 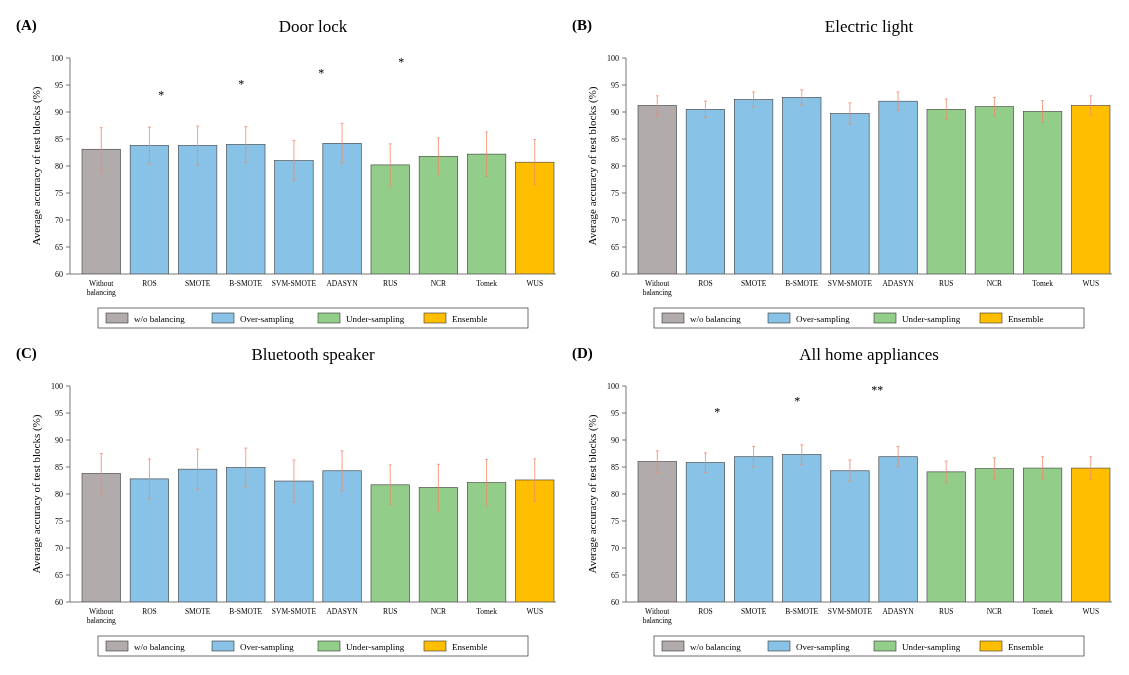 I want to click on chart-title: Door lock, so click(x=313, y=26).